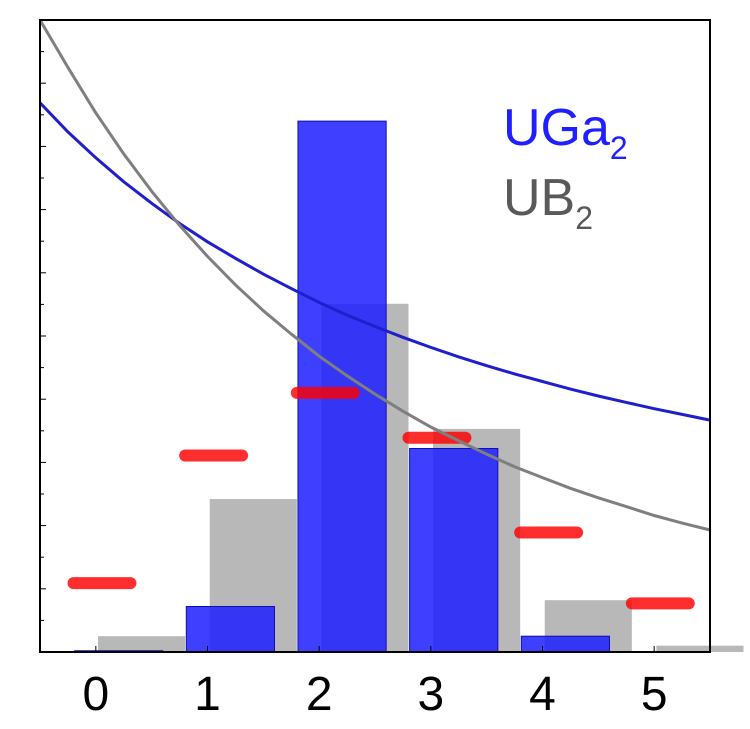 This screenshot has height=729, width=750. What do you see at coordinates (43, 336) in the screenshot?
I see `y-axis-ticks` at bounding box center [43, 336].